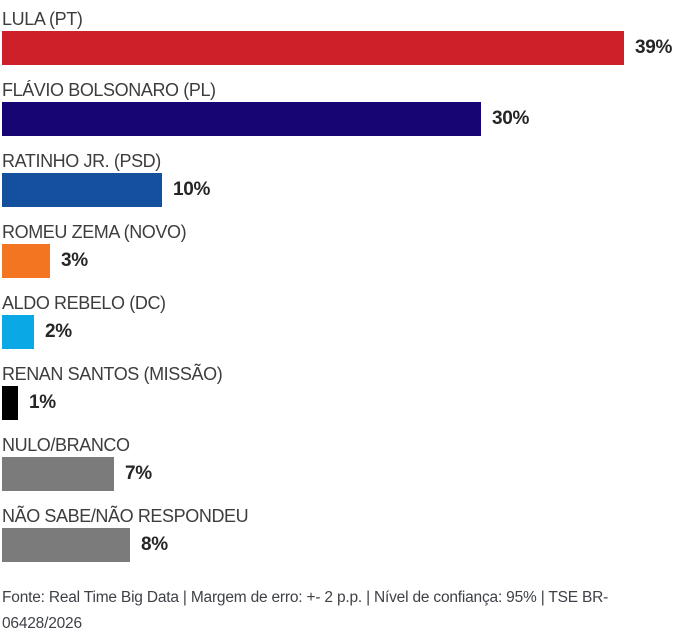 This screenshot has height=639, width=679. Describe the element at coordinates (58, 331) in the screenshot. I see `value-label: 2%` at that location.